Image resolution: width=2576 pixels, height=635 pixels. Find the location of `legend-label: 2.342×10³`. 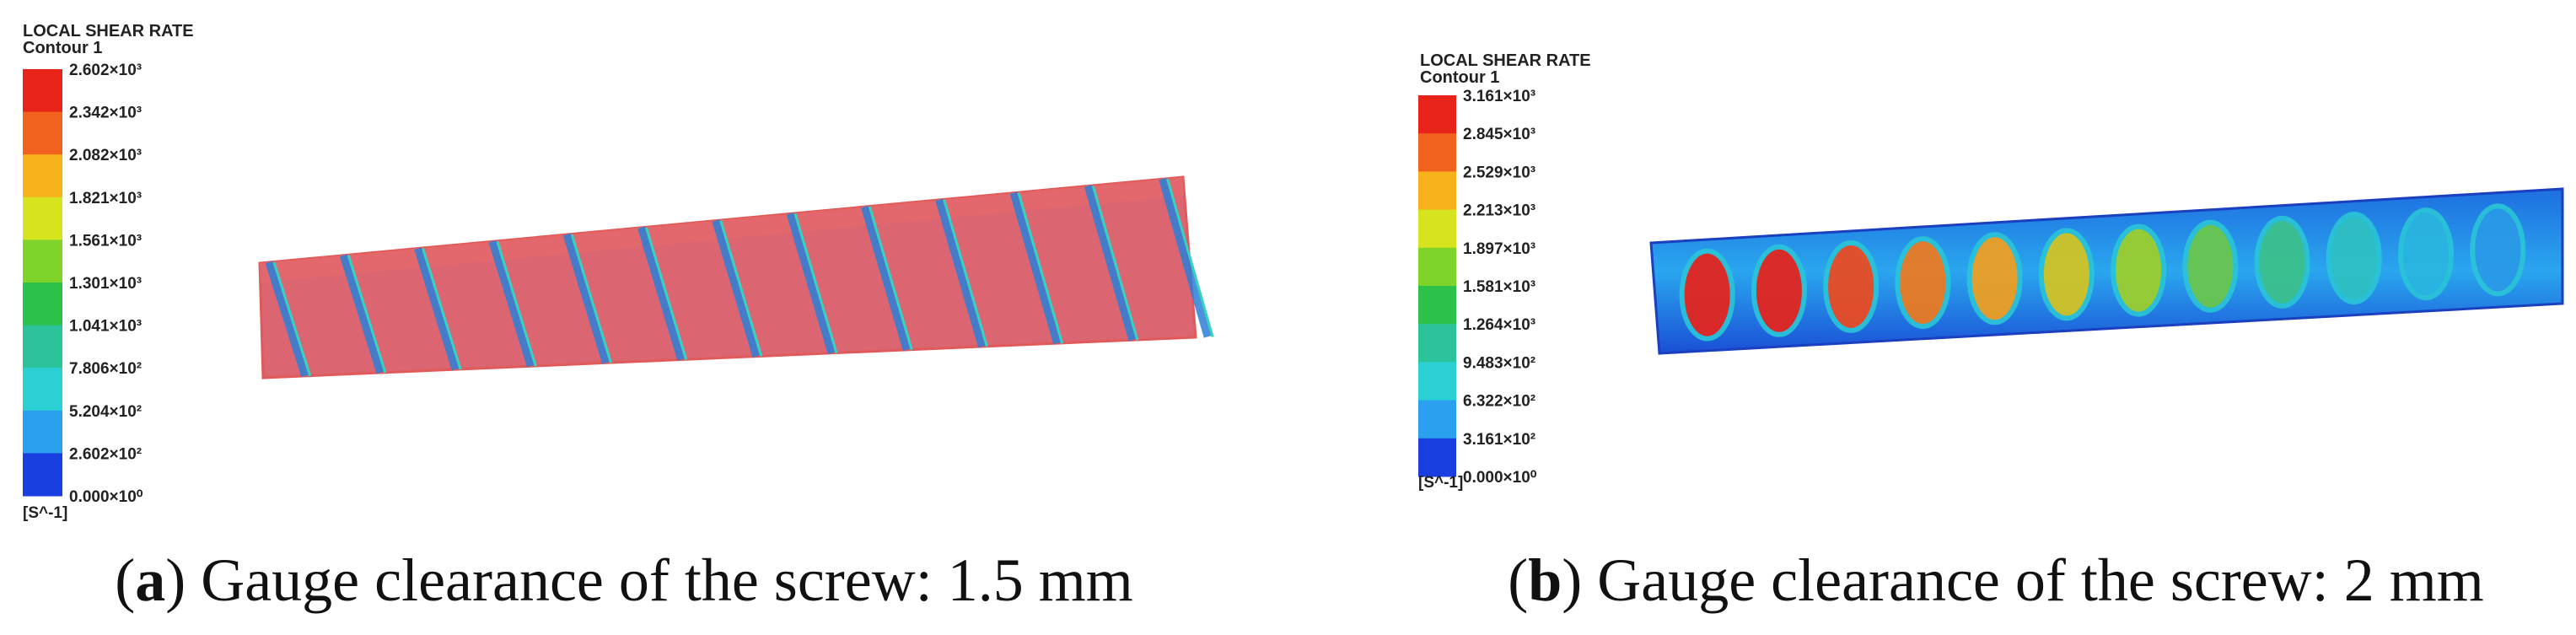

legend-label: 2.342×10³ is located at coordinates (105, 113).